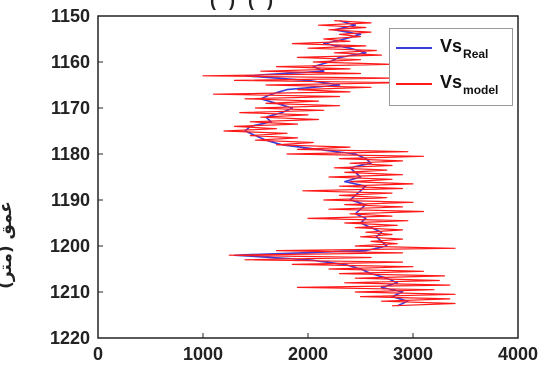 The width and height of the screenshot is (550, 374). Describe the element at coordinates (469, 84) in the screenshot. I see `legend-label-model: Vsmodel` at that location.